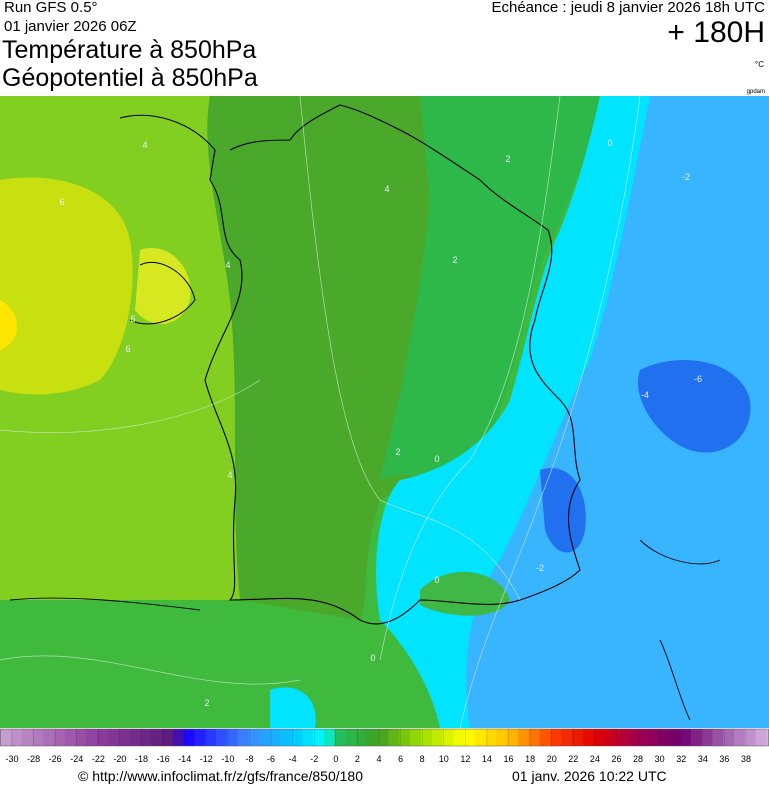 The width and height of the screenshot is (769, 786). Describe the element at coordinates (378, 759) in the screenshot. I see `scale-tick-label: 4` at that location.